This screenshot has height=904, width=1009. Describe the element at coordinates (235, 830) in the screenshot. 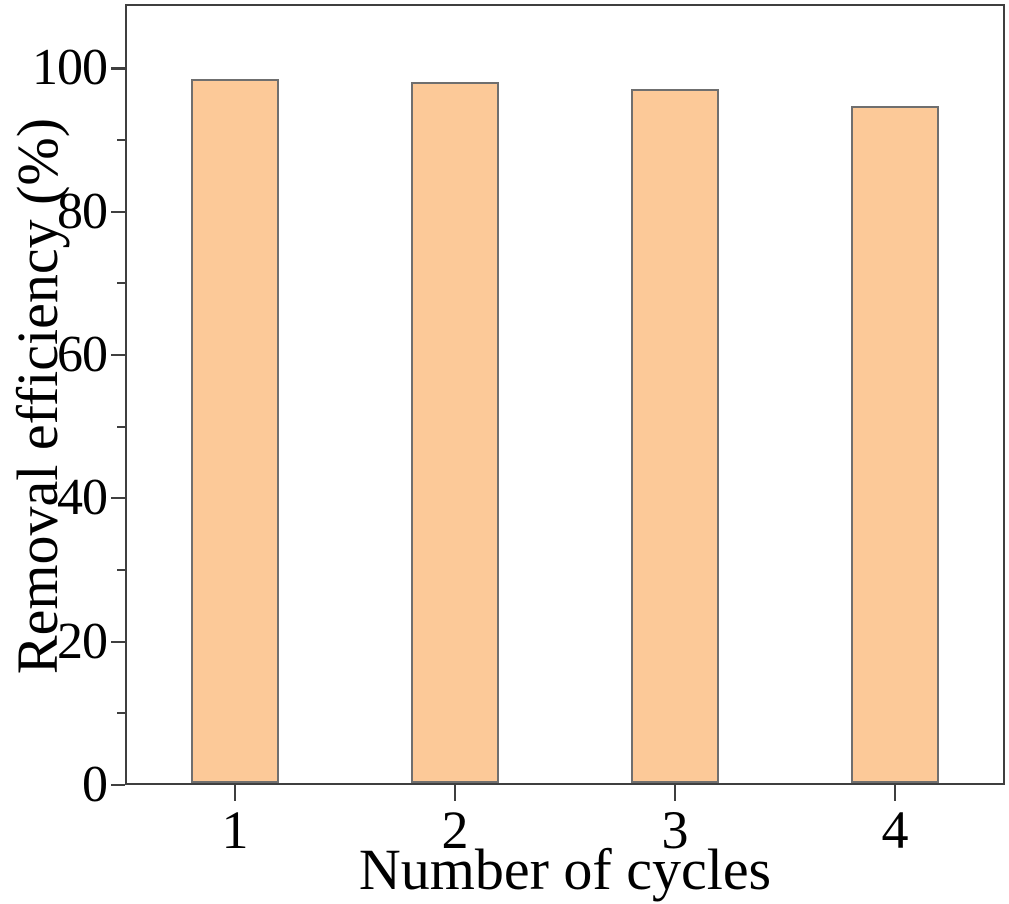

I see `x-tick-label-1: 1` at that location.